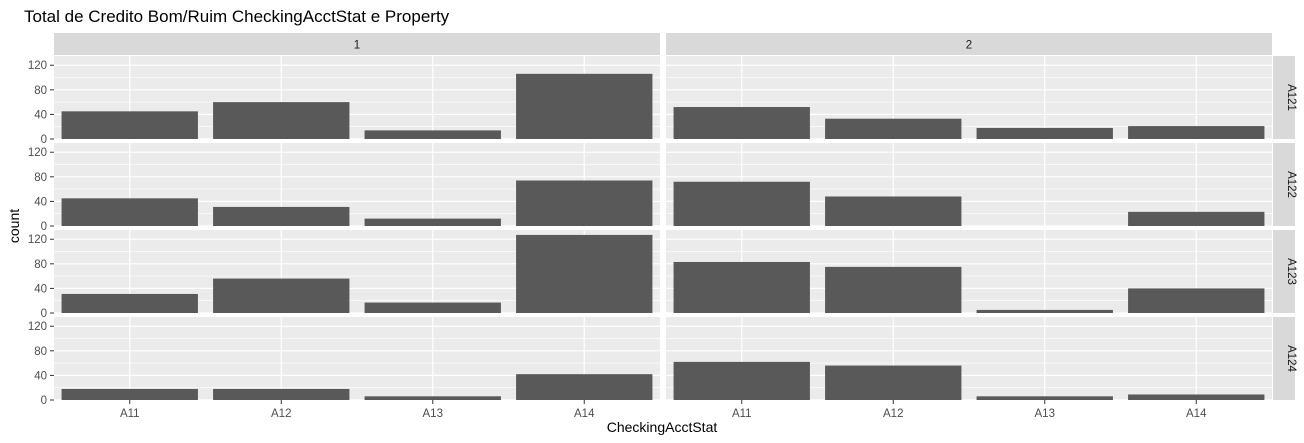  Describe the element at coordinates (1291, 358) in the screenshot. I see `facet-strip-row-label: A124` at that location.